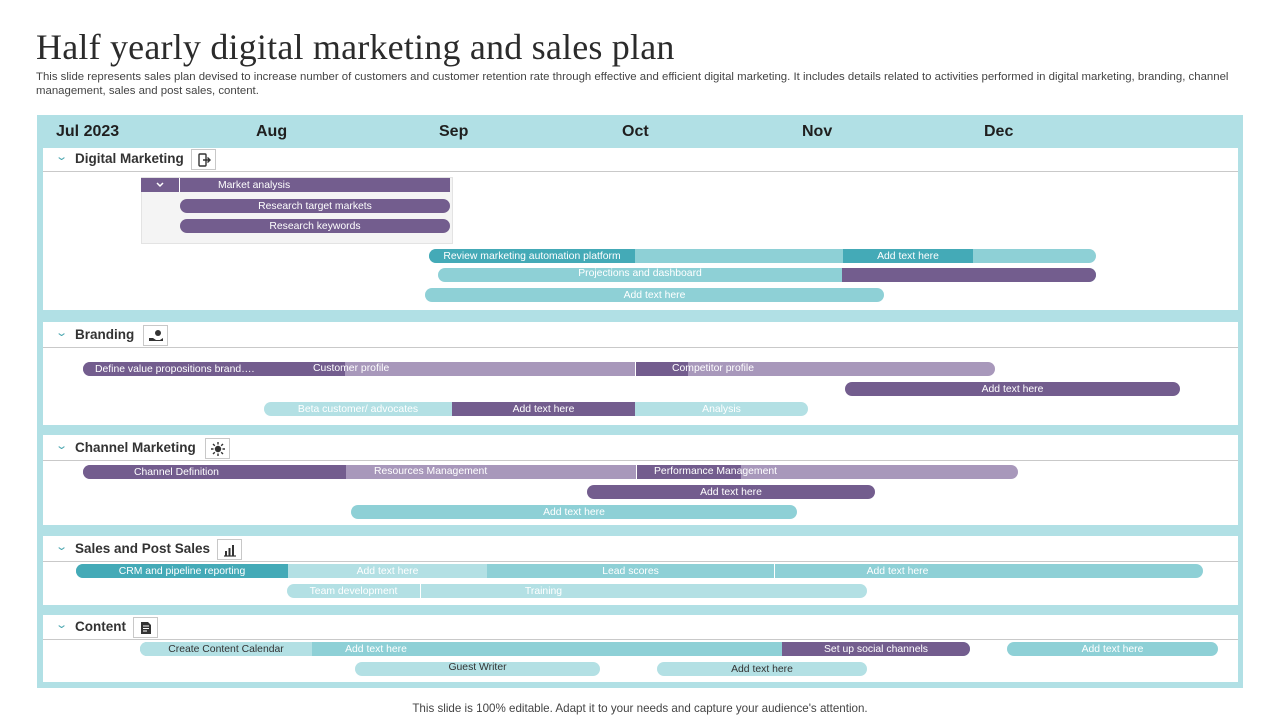 The image size is (1280, 720). What do you see at coordinates (876, 649) in the screenshot?
I see `bar-label: Set up social channels` at bounding box center [876, 649].